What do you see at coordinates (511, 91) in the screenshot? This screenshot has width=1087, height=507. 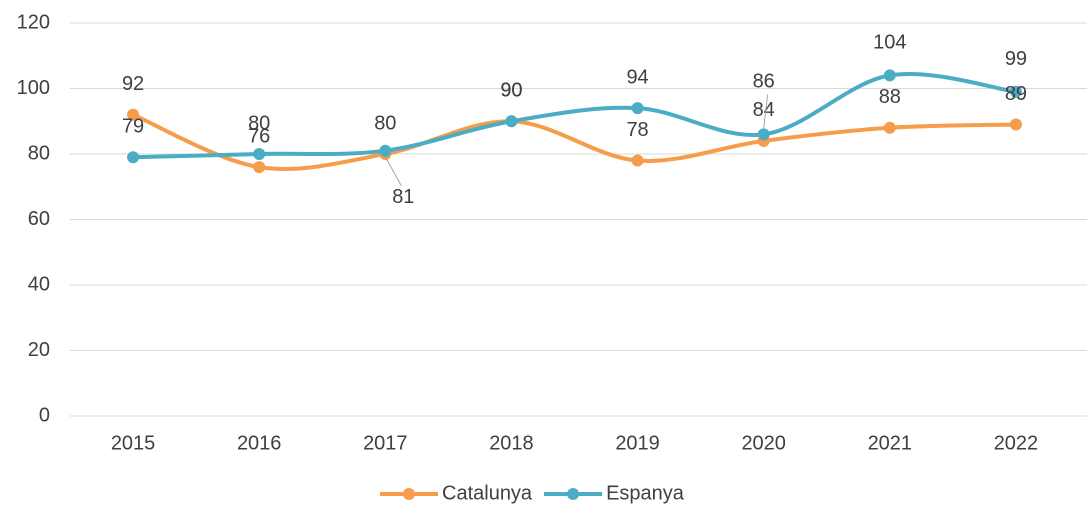 I see `data-label: 90` at bounding box center [511, 91].